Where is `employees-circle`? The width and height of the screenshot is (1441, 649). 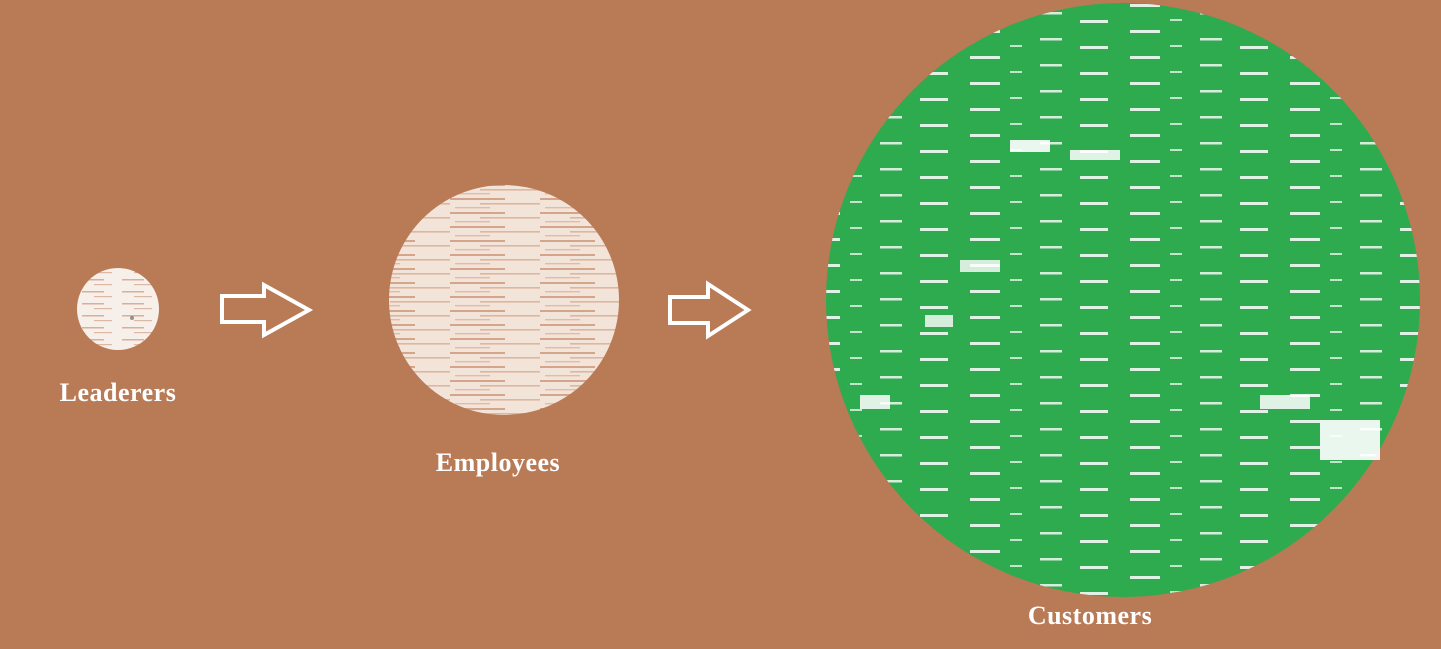 employees-circle is located at coordinates (504, 300).